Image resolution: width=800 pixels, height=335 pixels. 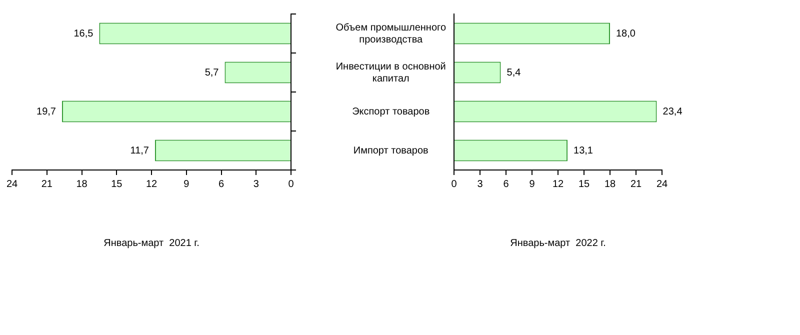 What do you see at coordinates (390, 150) in the screenshot?
I see `y-tick-label: Импорт товаров` at bounding box center [390, 150].